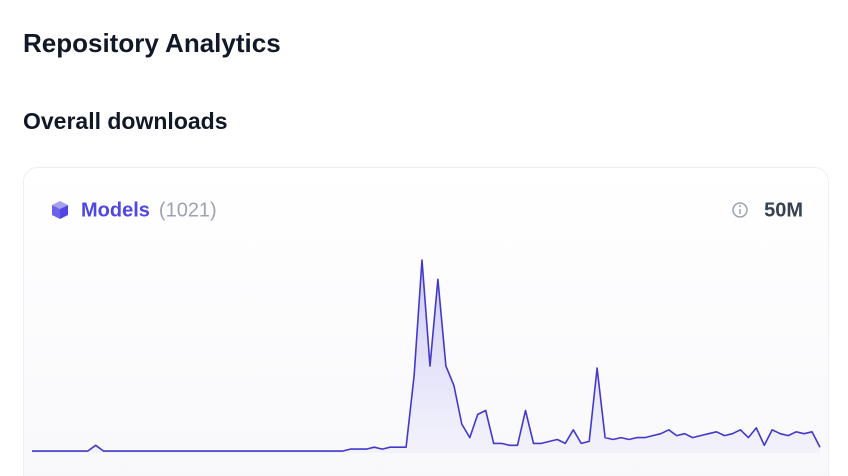  What do you see at coordinates (60, 210) in the screenshot?
I see `models-icon` at bounding box center [60, 210].